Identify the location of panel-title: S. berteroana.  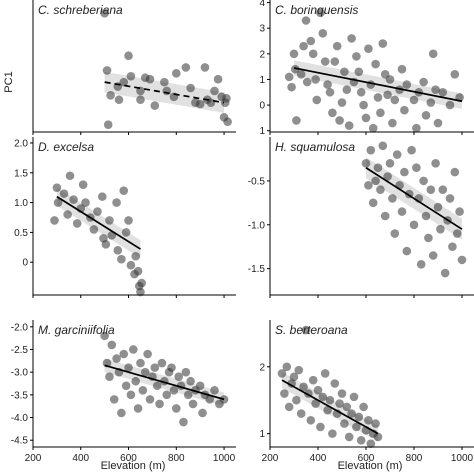
(311, 330).